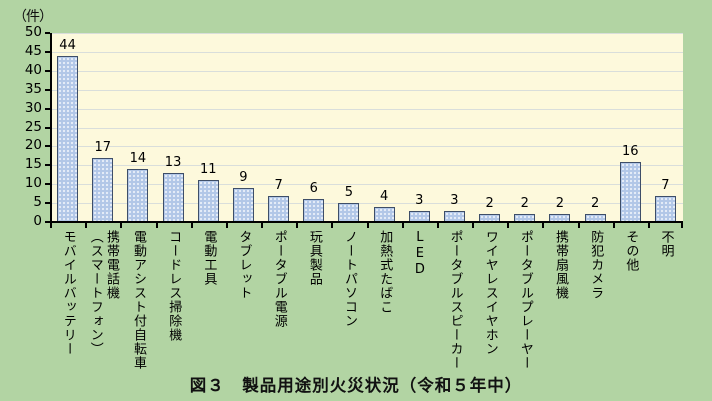 The height and width of the screenshot is (401, 712). Describe the element at coordinates (33, 50) in the screenshot. I see `y-tick-label: 45` at that location.